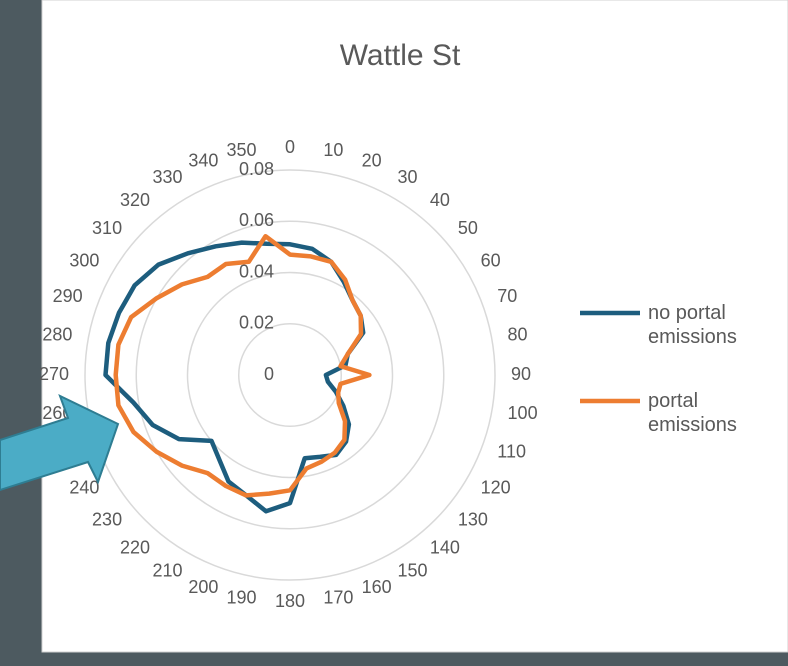 This screenshot has height=666, width=788. What do you see at coordinates (338, 597) in the screenshot?
I see `angle-label: 170` at bounding box center [338, 597].